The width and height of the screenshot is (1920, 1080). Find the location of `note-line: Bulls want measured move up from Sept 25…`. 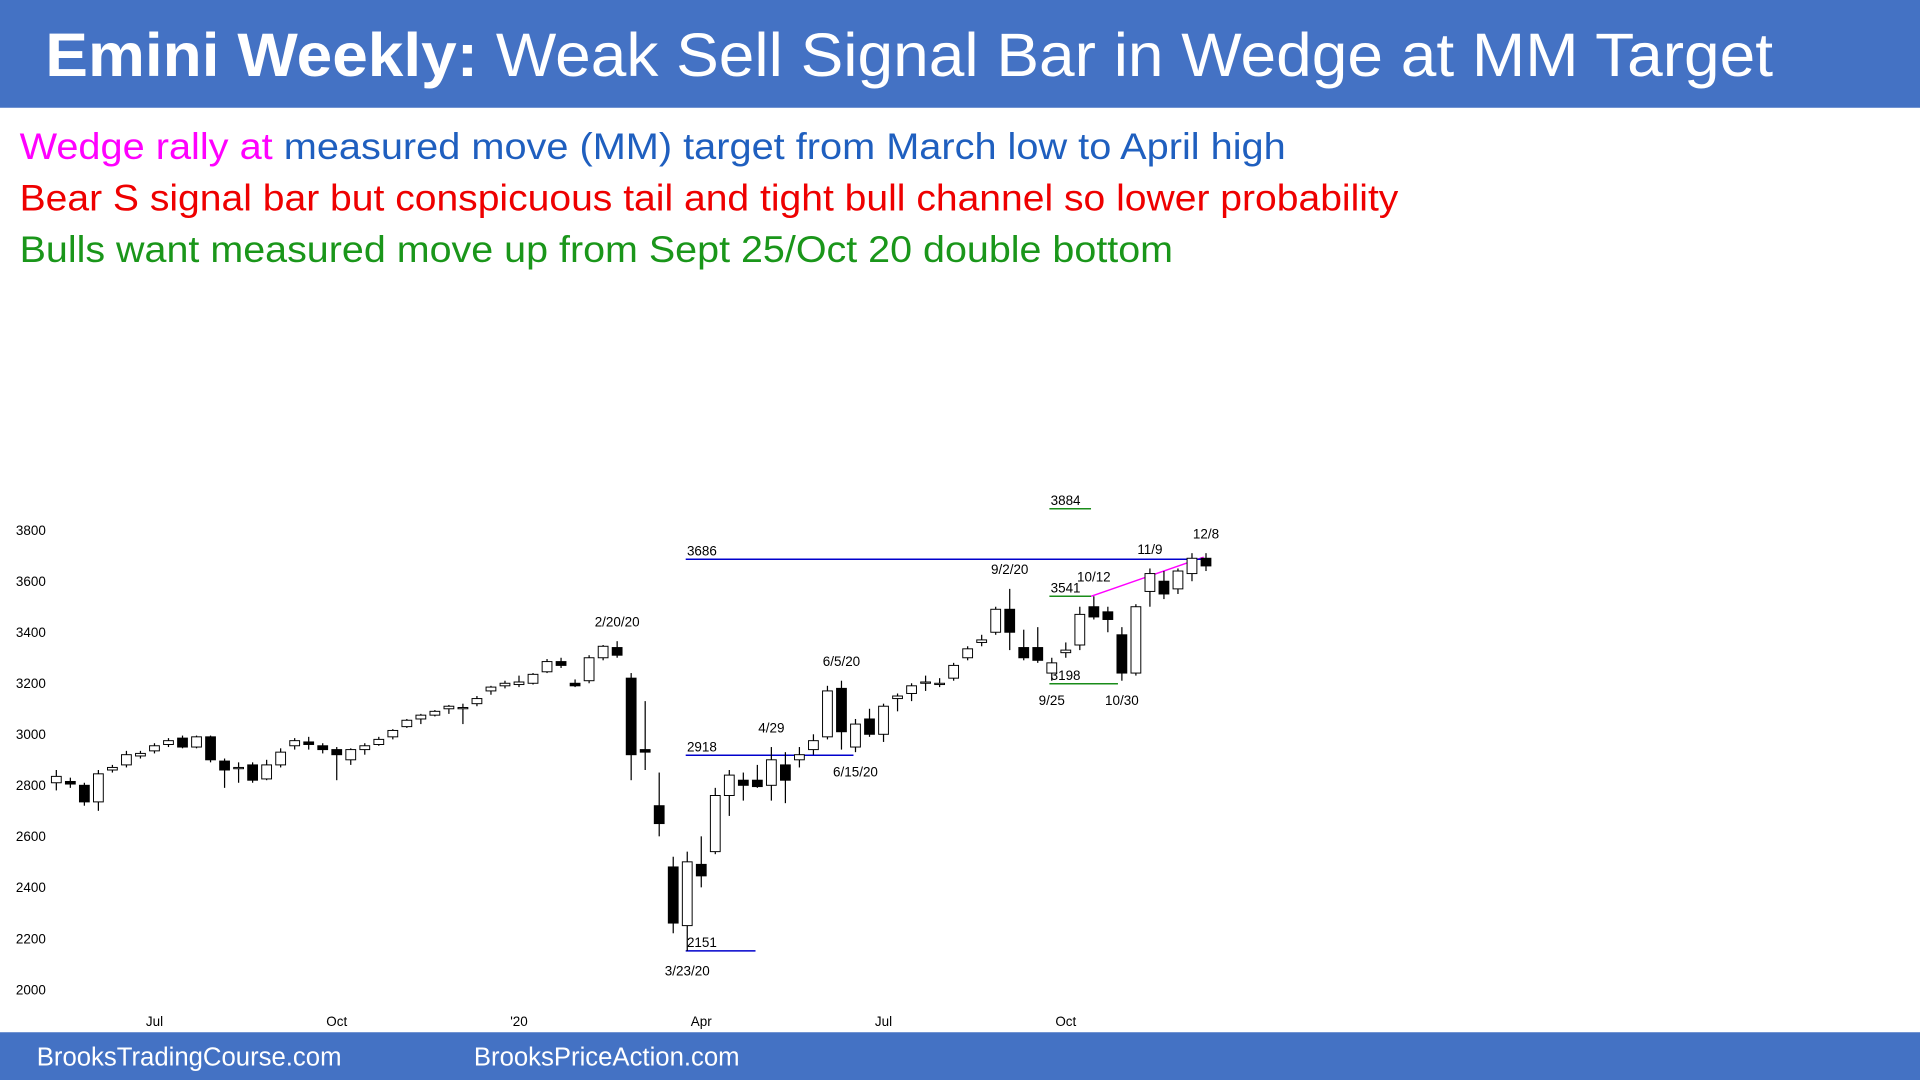

note-line: Bulls want measured move up from Sept 25… is located at coordinates (596, 249).